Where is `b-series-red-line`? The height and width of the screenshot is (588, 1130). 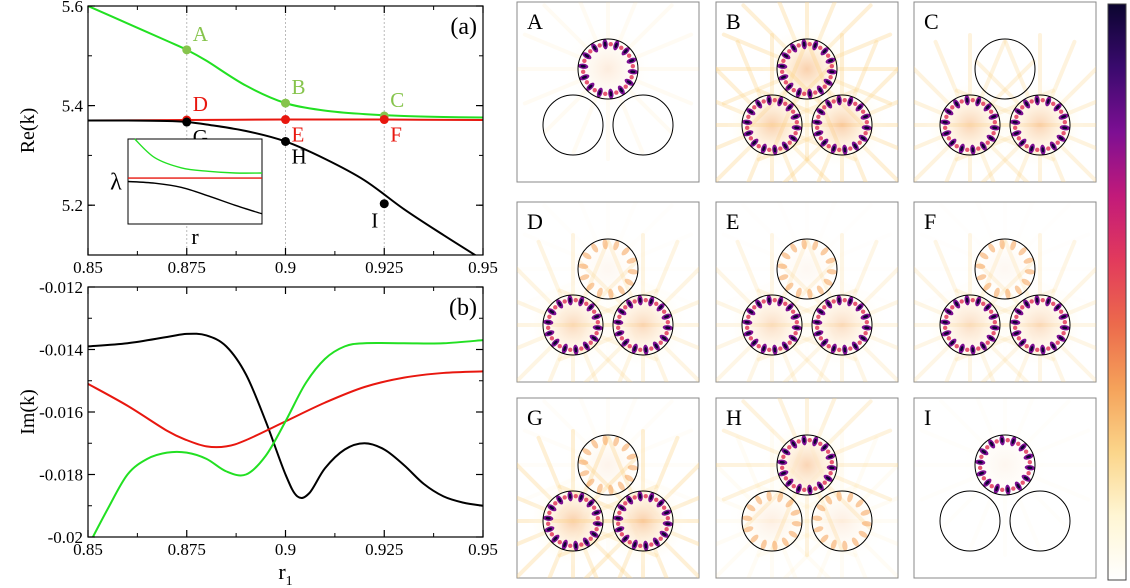 b-series-red-line is located at coordinates (285, 409).